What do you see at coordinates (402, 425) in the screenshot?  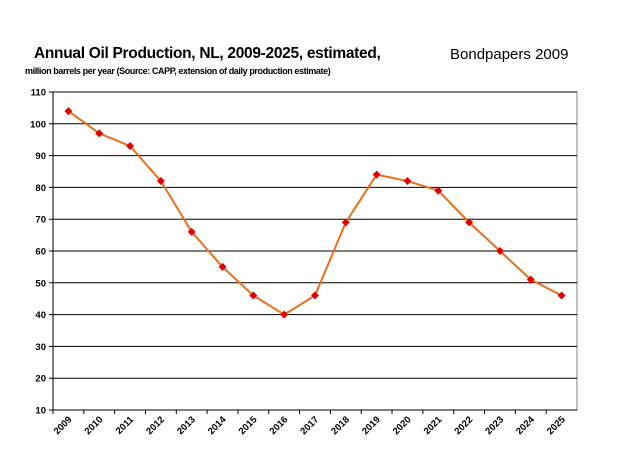 I see `x-tick-label: 2020` at bounding box center [402, 425].